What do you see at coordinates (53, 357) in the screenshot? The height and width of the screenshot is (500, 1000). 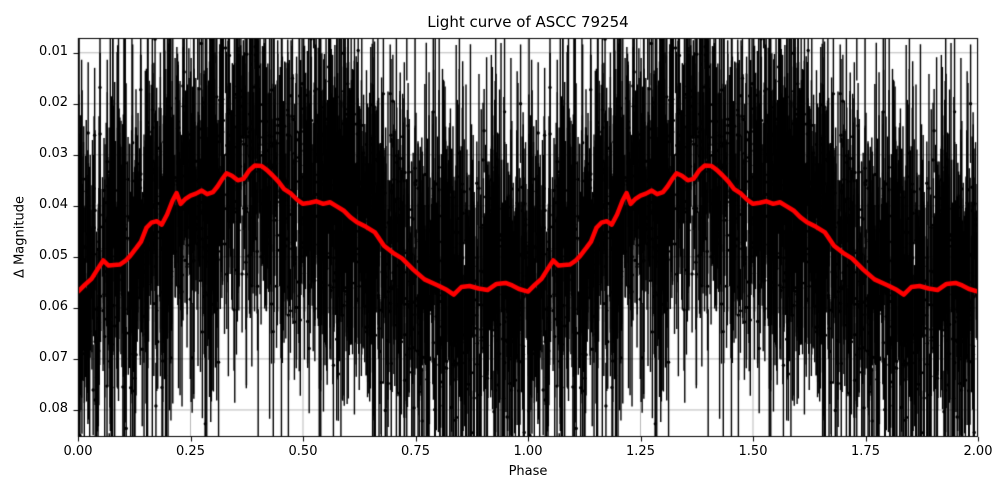 I see `y-tick-label: 0.07` at bounding box center [53, 357].